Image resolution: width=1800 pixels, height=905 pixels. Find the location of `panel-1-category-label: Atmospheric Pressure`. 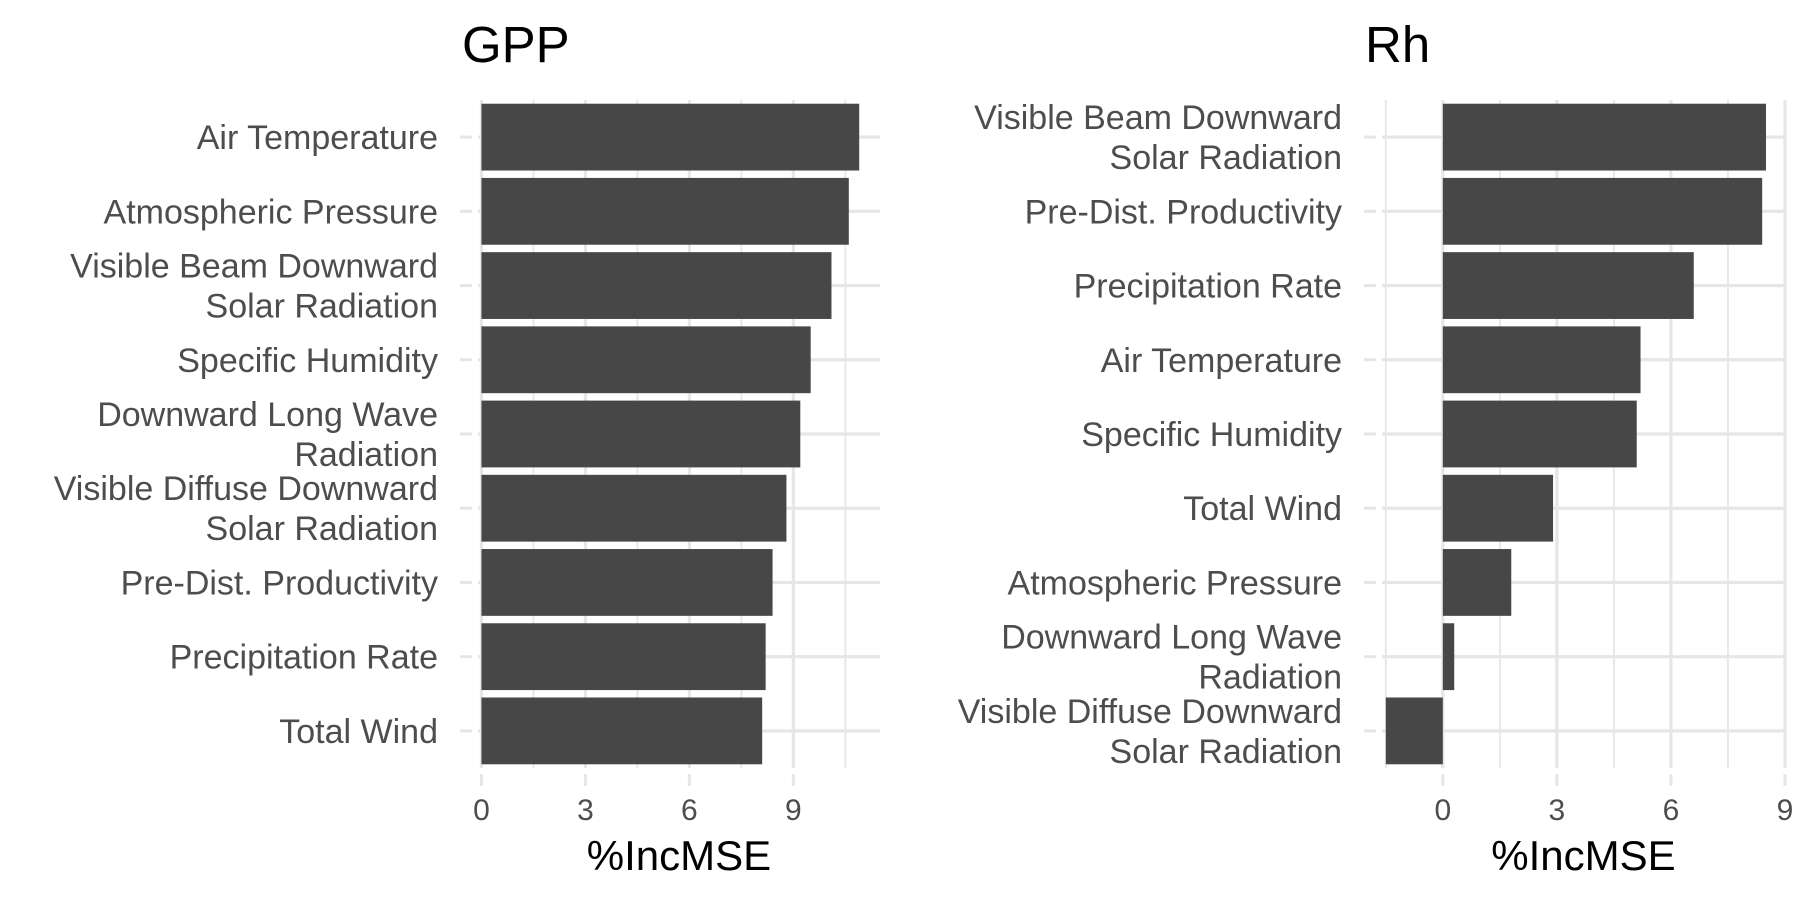

panel-1-category-label: Atmospheric Pressure is located at coordinates (271, 212).